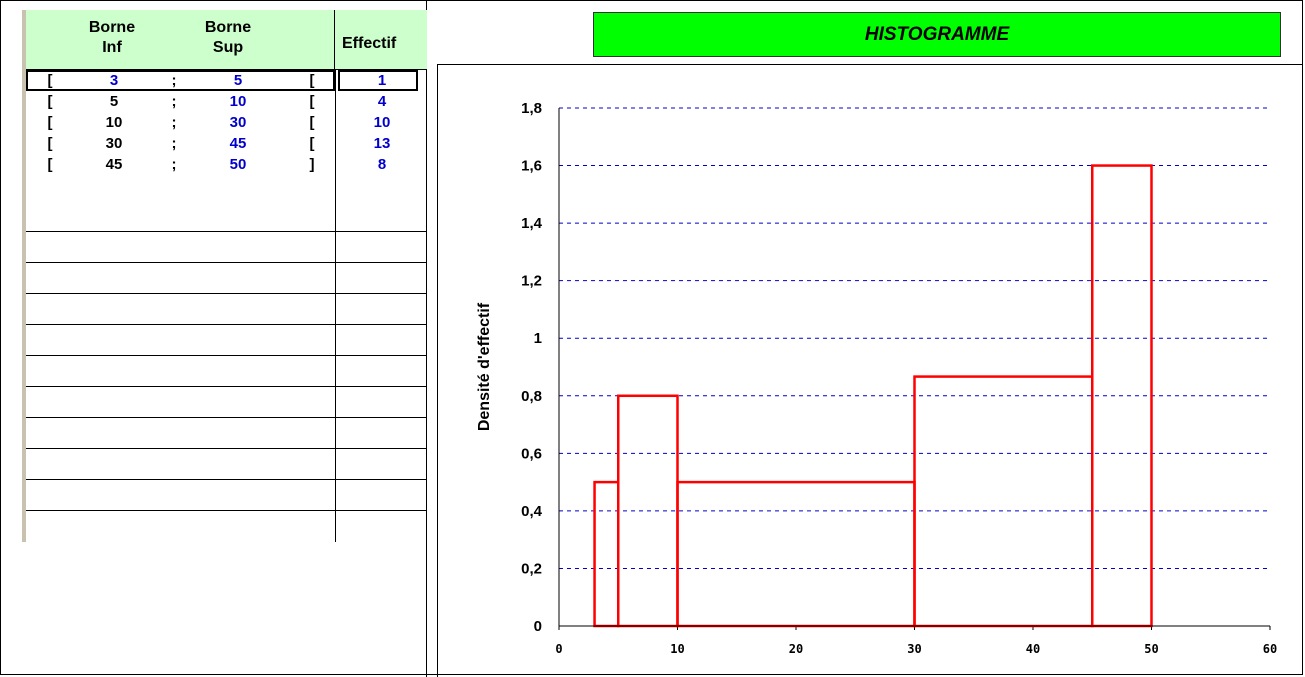  I want to click on x-tick-label: 0, so click(558, 649).